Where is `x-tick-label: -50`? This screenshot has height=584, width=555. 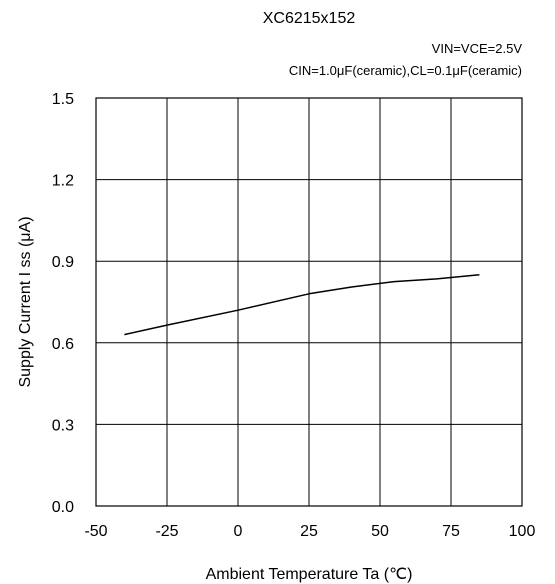
x-tick-label: -50 is located at coordinates (95, 531).